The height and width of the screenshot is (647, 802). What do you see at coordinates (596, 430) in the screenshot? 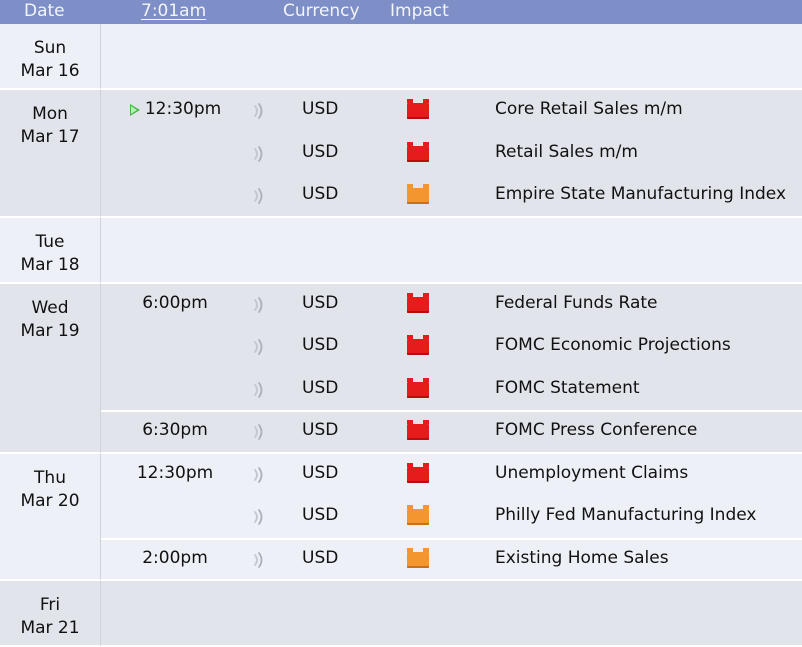
I see `event-title: FOMC Press Conference` at bounding box center [596, 430].